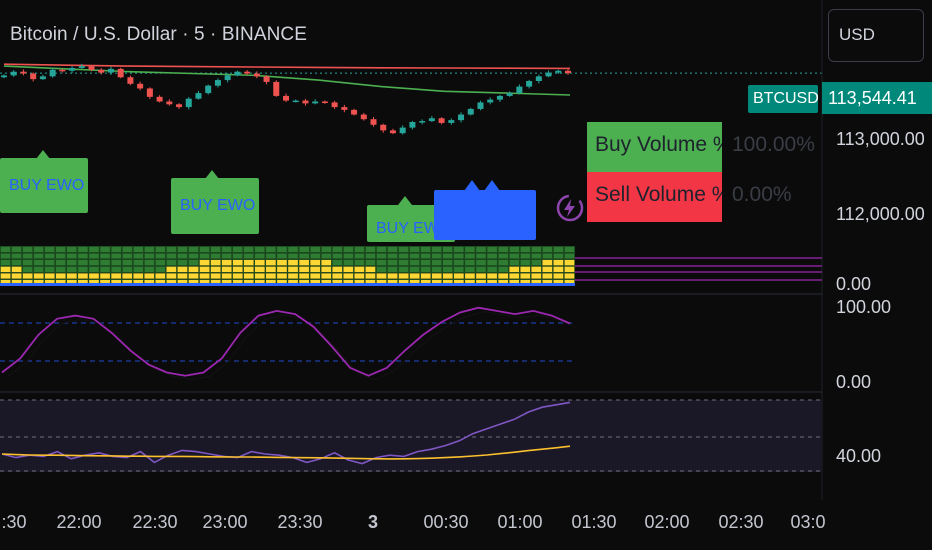  Describe the element at coordinates (880, 214) in the screenshot. I see `price-axis-label: 112,000.00` at that location.